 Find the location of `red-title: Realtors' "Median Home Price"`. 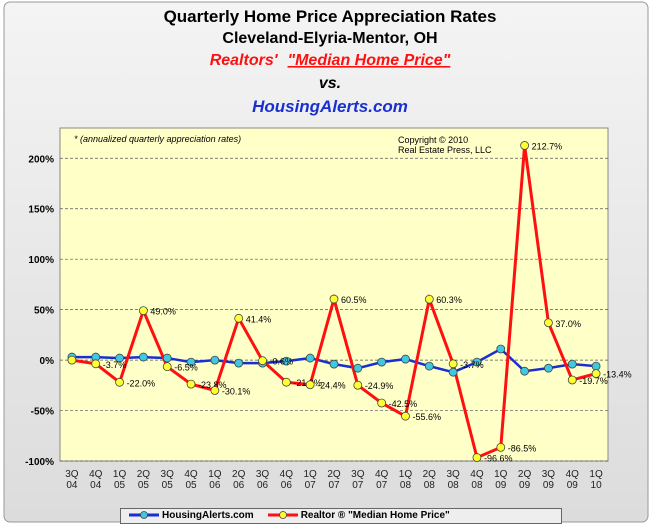

red-title: Realtors' "Median Home Price" is located at coordinates (330, 60).